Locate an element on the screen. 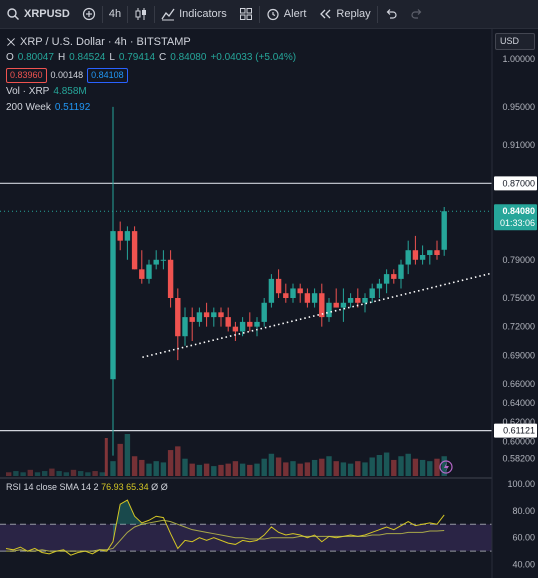 This screenshot has height=578, width=538. low-label: L is located at coordinates (112, 57).